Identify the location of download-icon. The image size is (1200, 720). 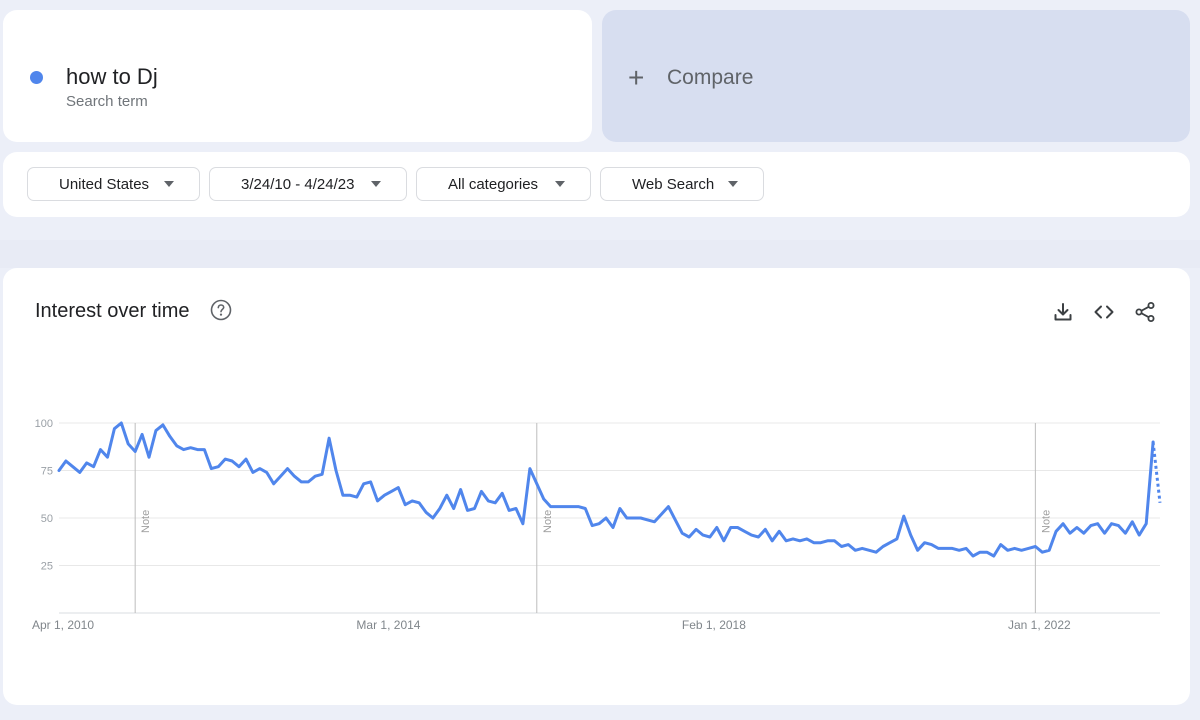
(1063, 312).